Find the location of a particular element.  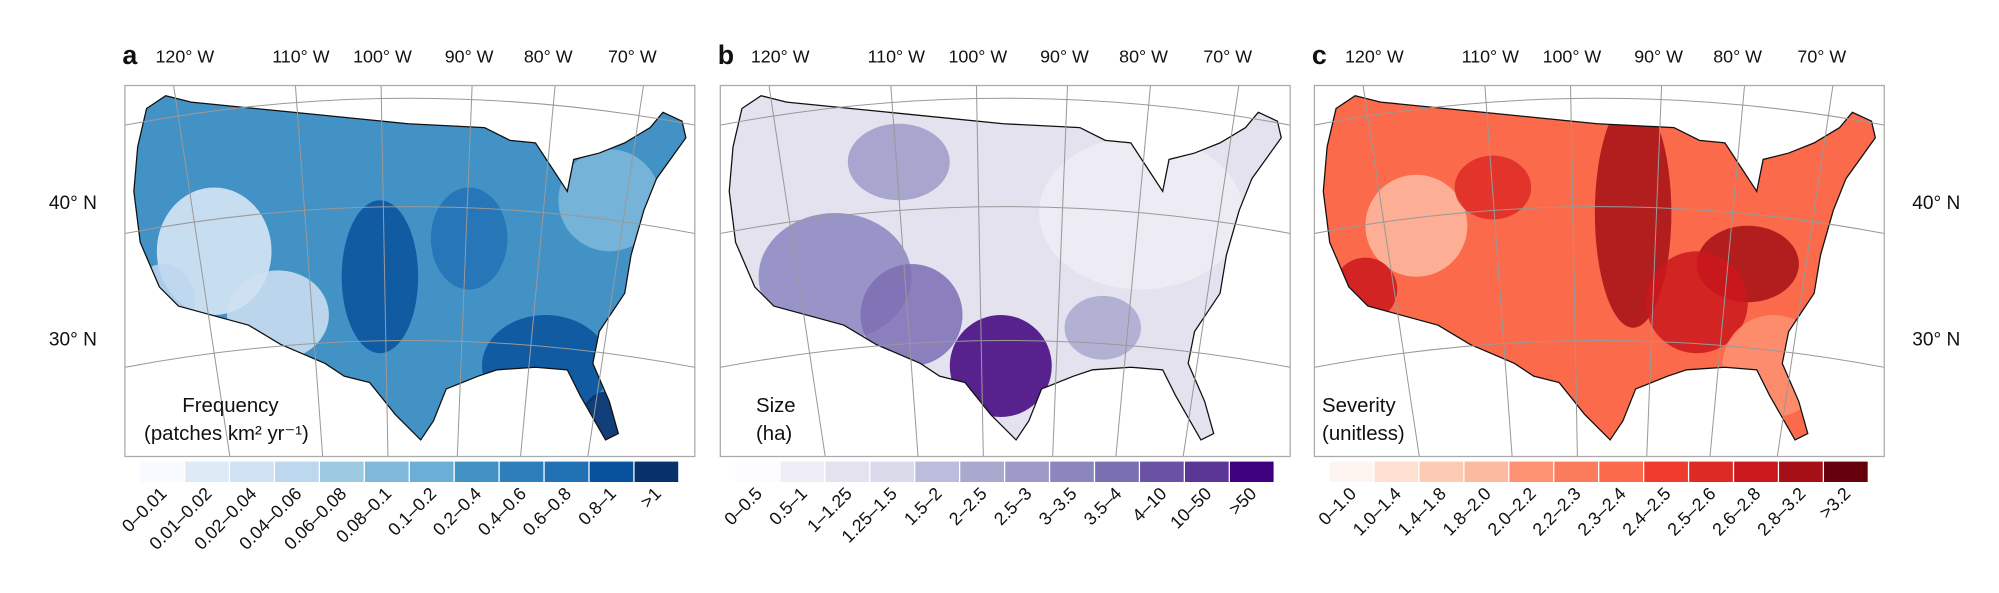

legend-label: 1.8–2.0 is located at coordinates (1467, 511).